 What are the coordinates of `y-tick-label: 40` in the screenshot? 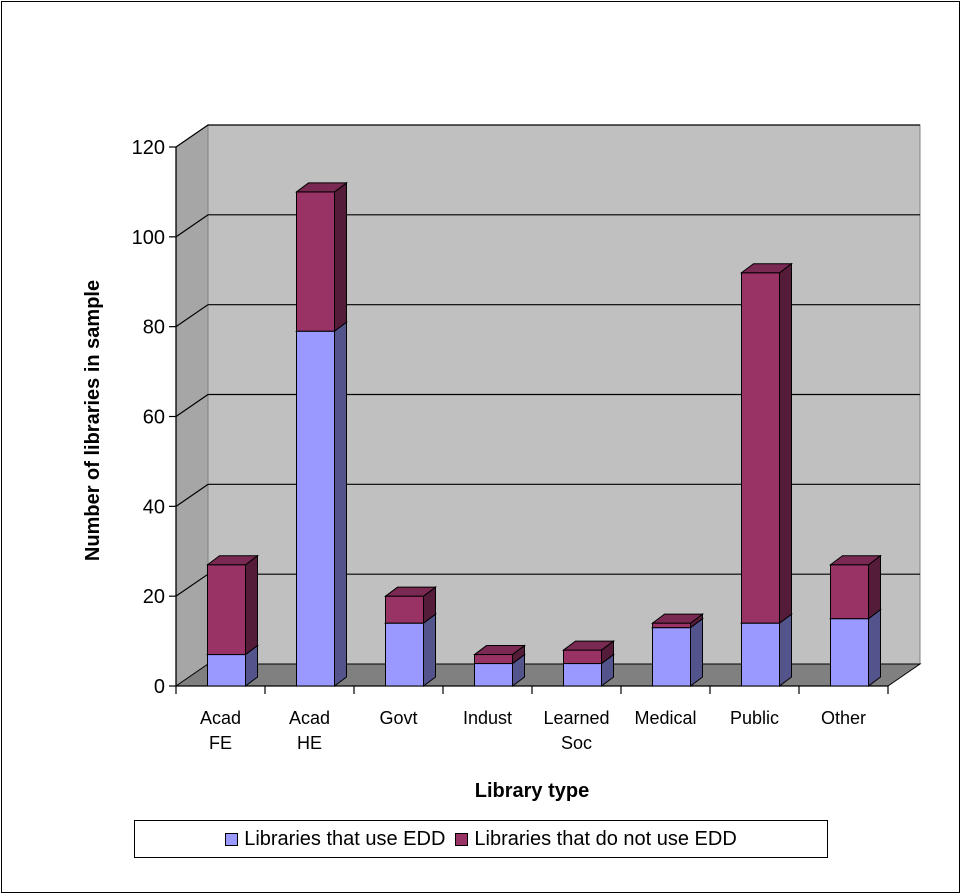 It's located at (154, 507).